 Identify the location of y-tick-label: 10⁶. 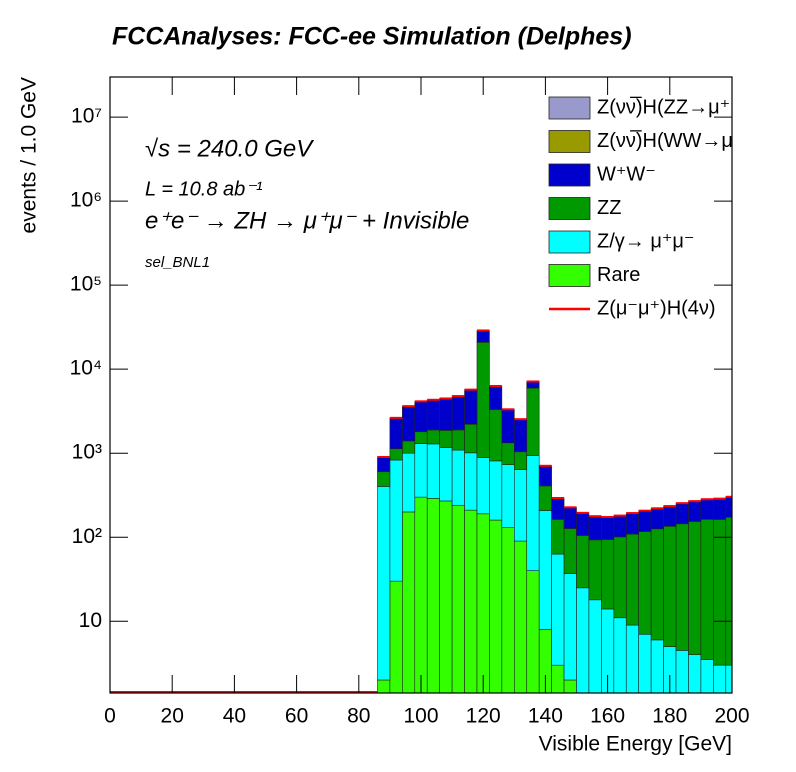
(86, 200).